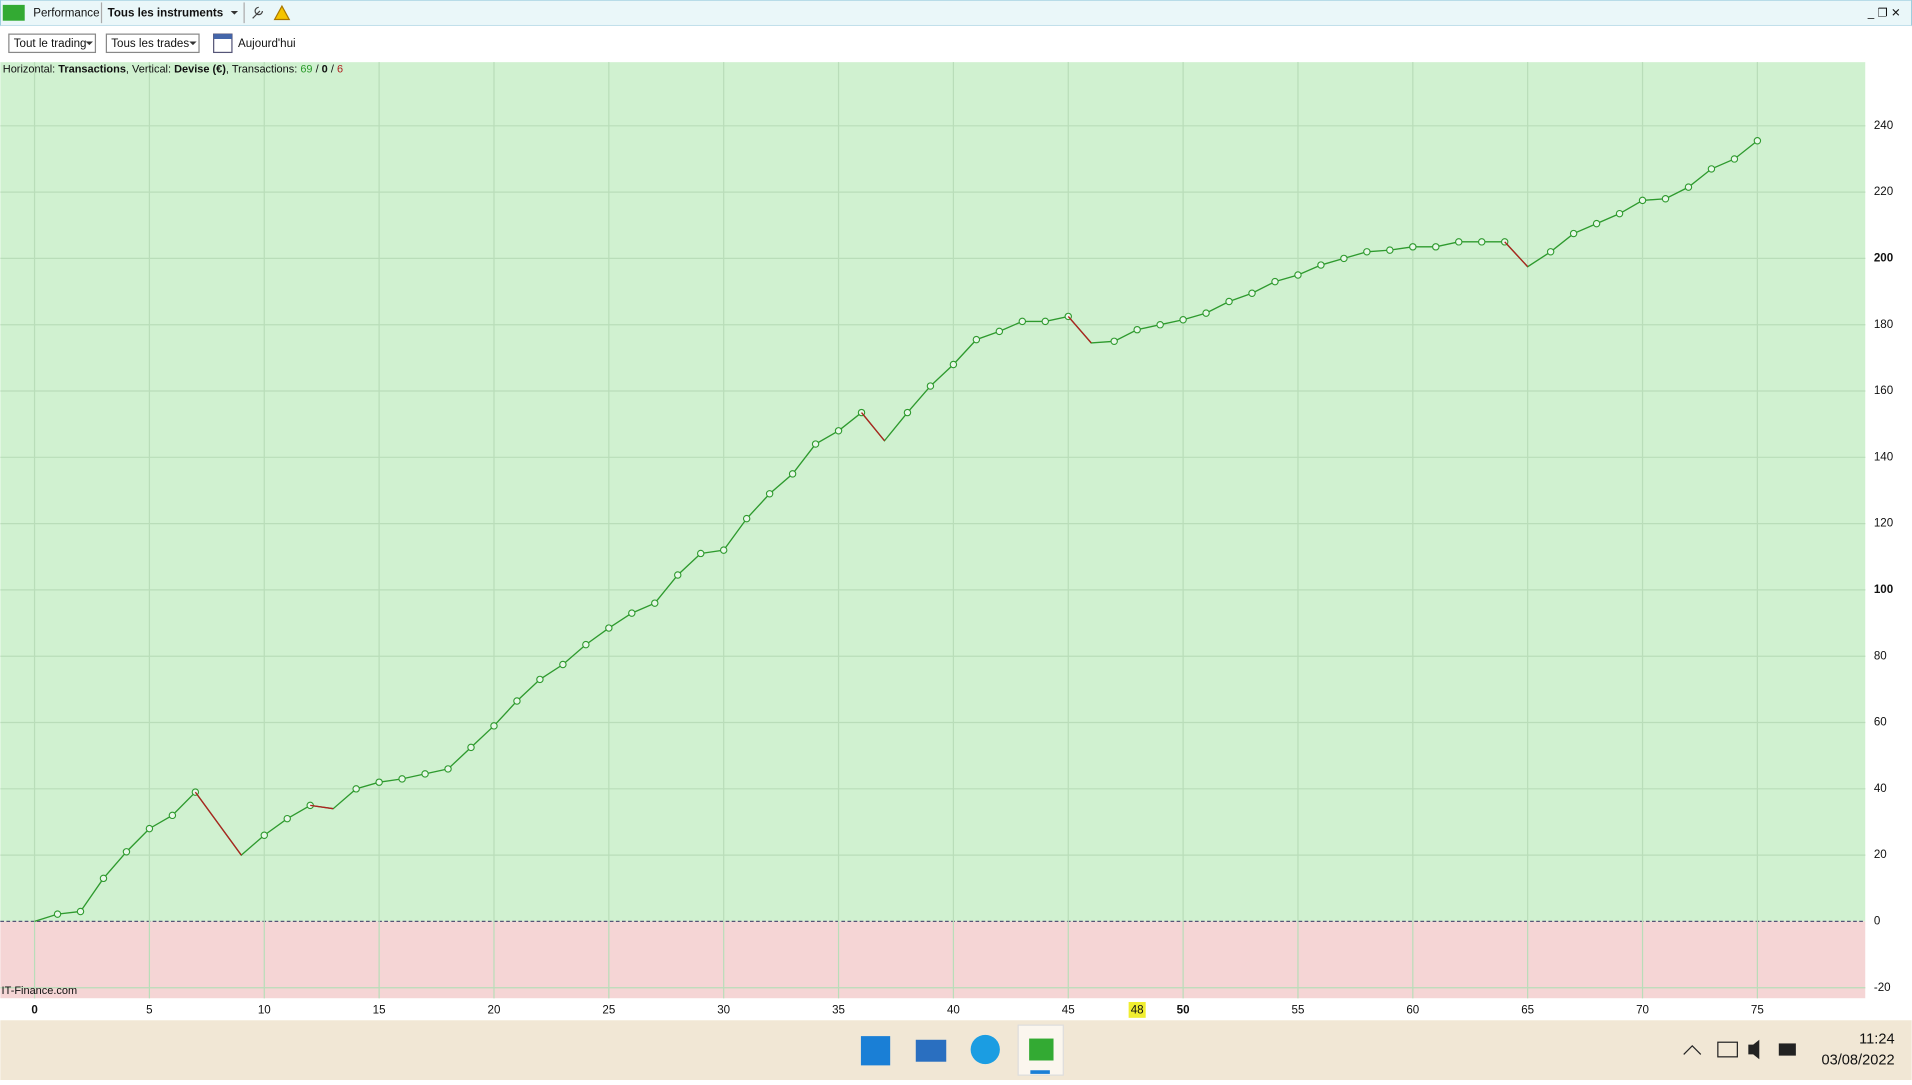 The image size is (1912, 1085). I want to click on warning-icon, so click(282, 12).